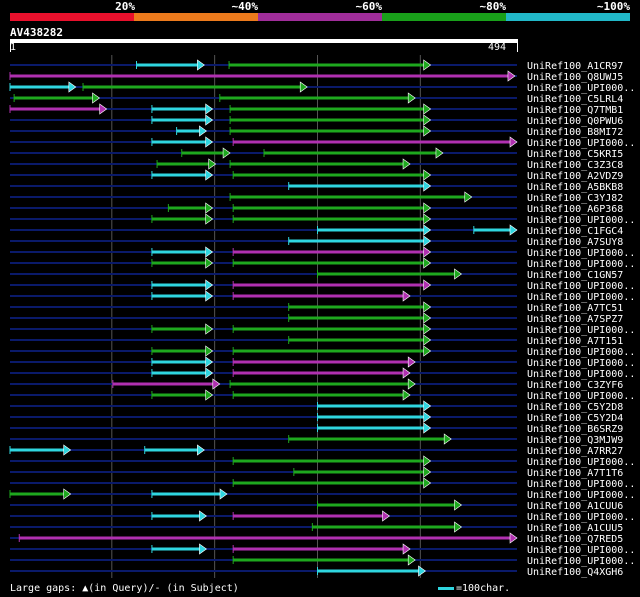  What do you see at coordinates (575, 275) in the screenshot?
I see `hit-label: UniRef100_C1GN57` at bounding box center [575, 275].